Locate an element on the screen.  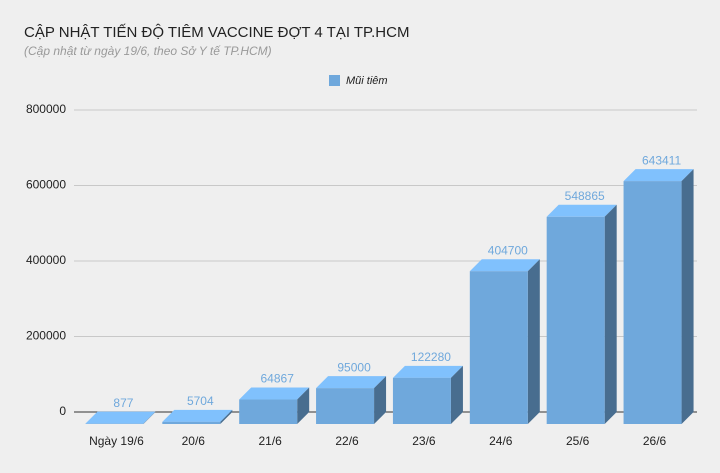
data-label: 877 is located at coordinates (123, 403).